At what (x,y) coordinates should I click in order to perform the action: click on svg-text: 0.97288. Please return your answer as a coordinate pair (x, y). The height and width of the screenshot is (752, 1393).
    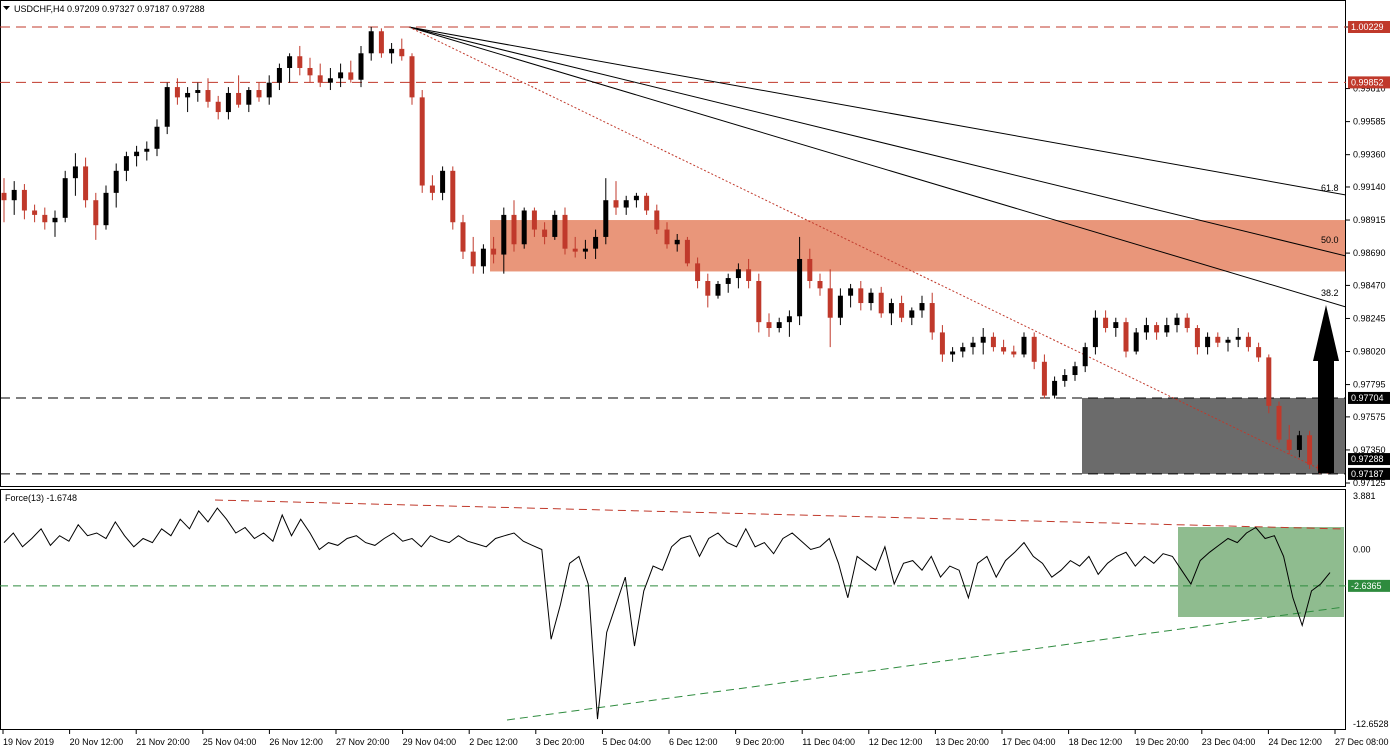
    Looking at the image, I should click on (1367, 459).